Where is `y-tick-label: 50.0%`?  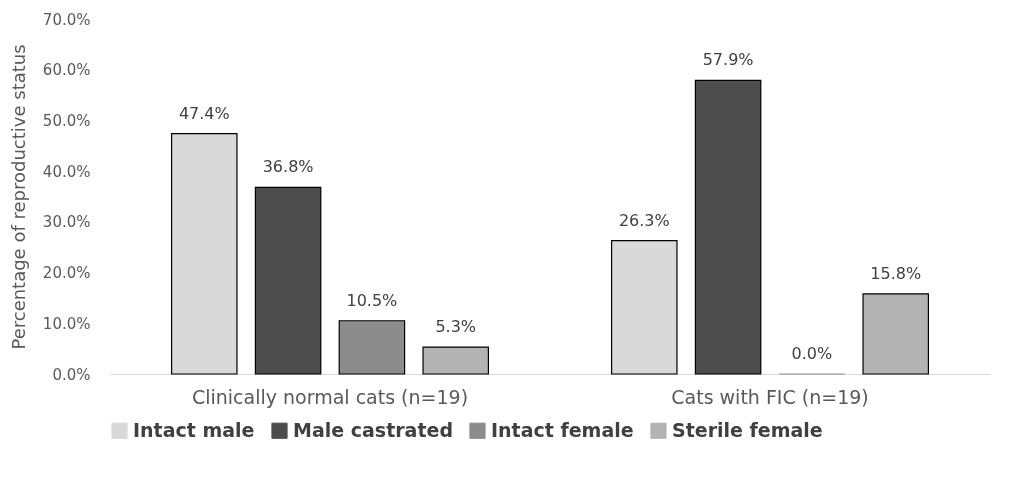 y-tick-label: 50.0% is located at coordinates (66, 120).